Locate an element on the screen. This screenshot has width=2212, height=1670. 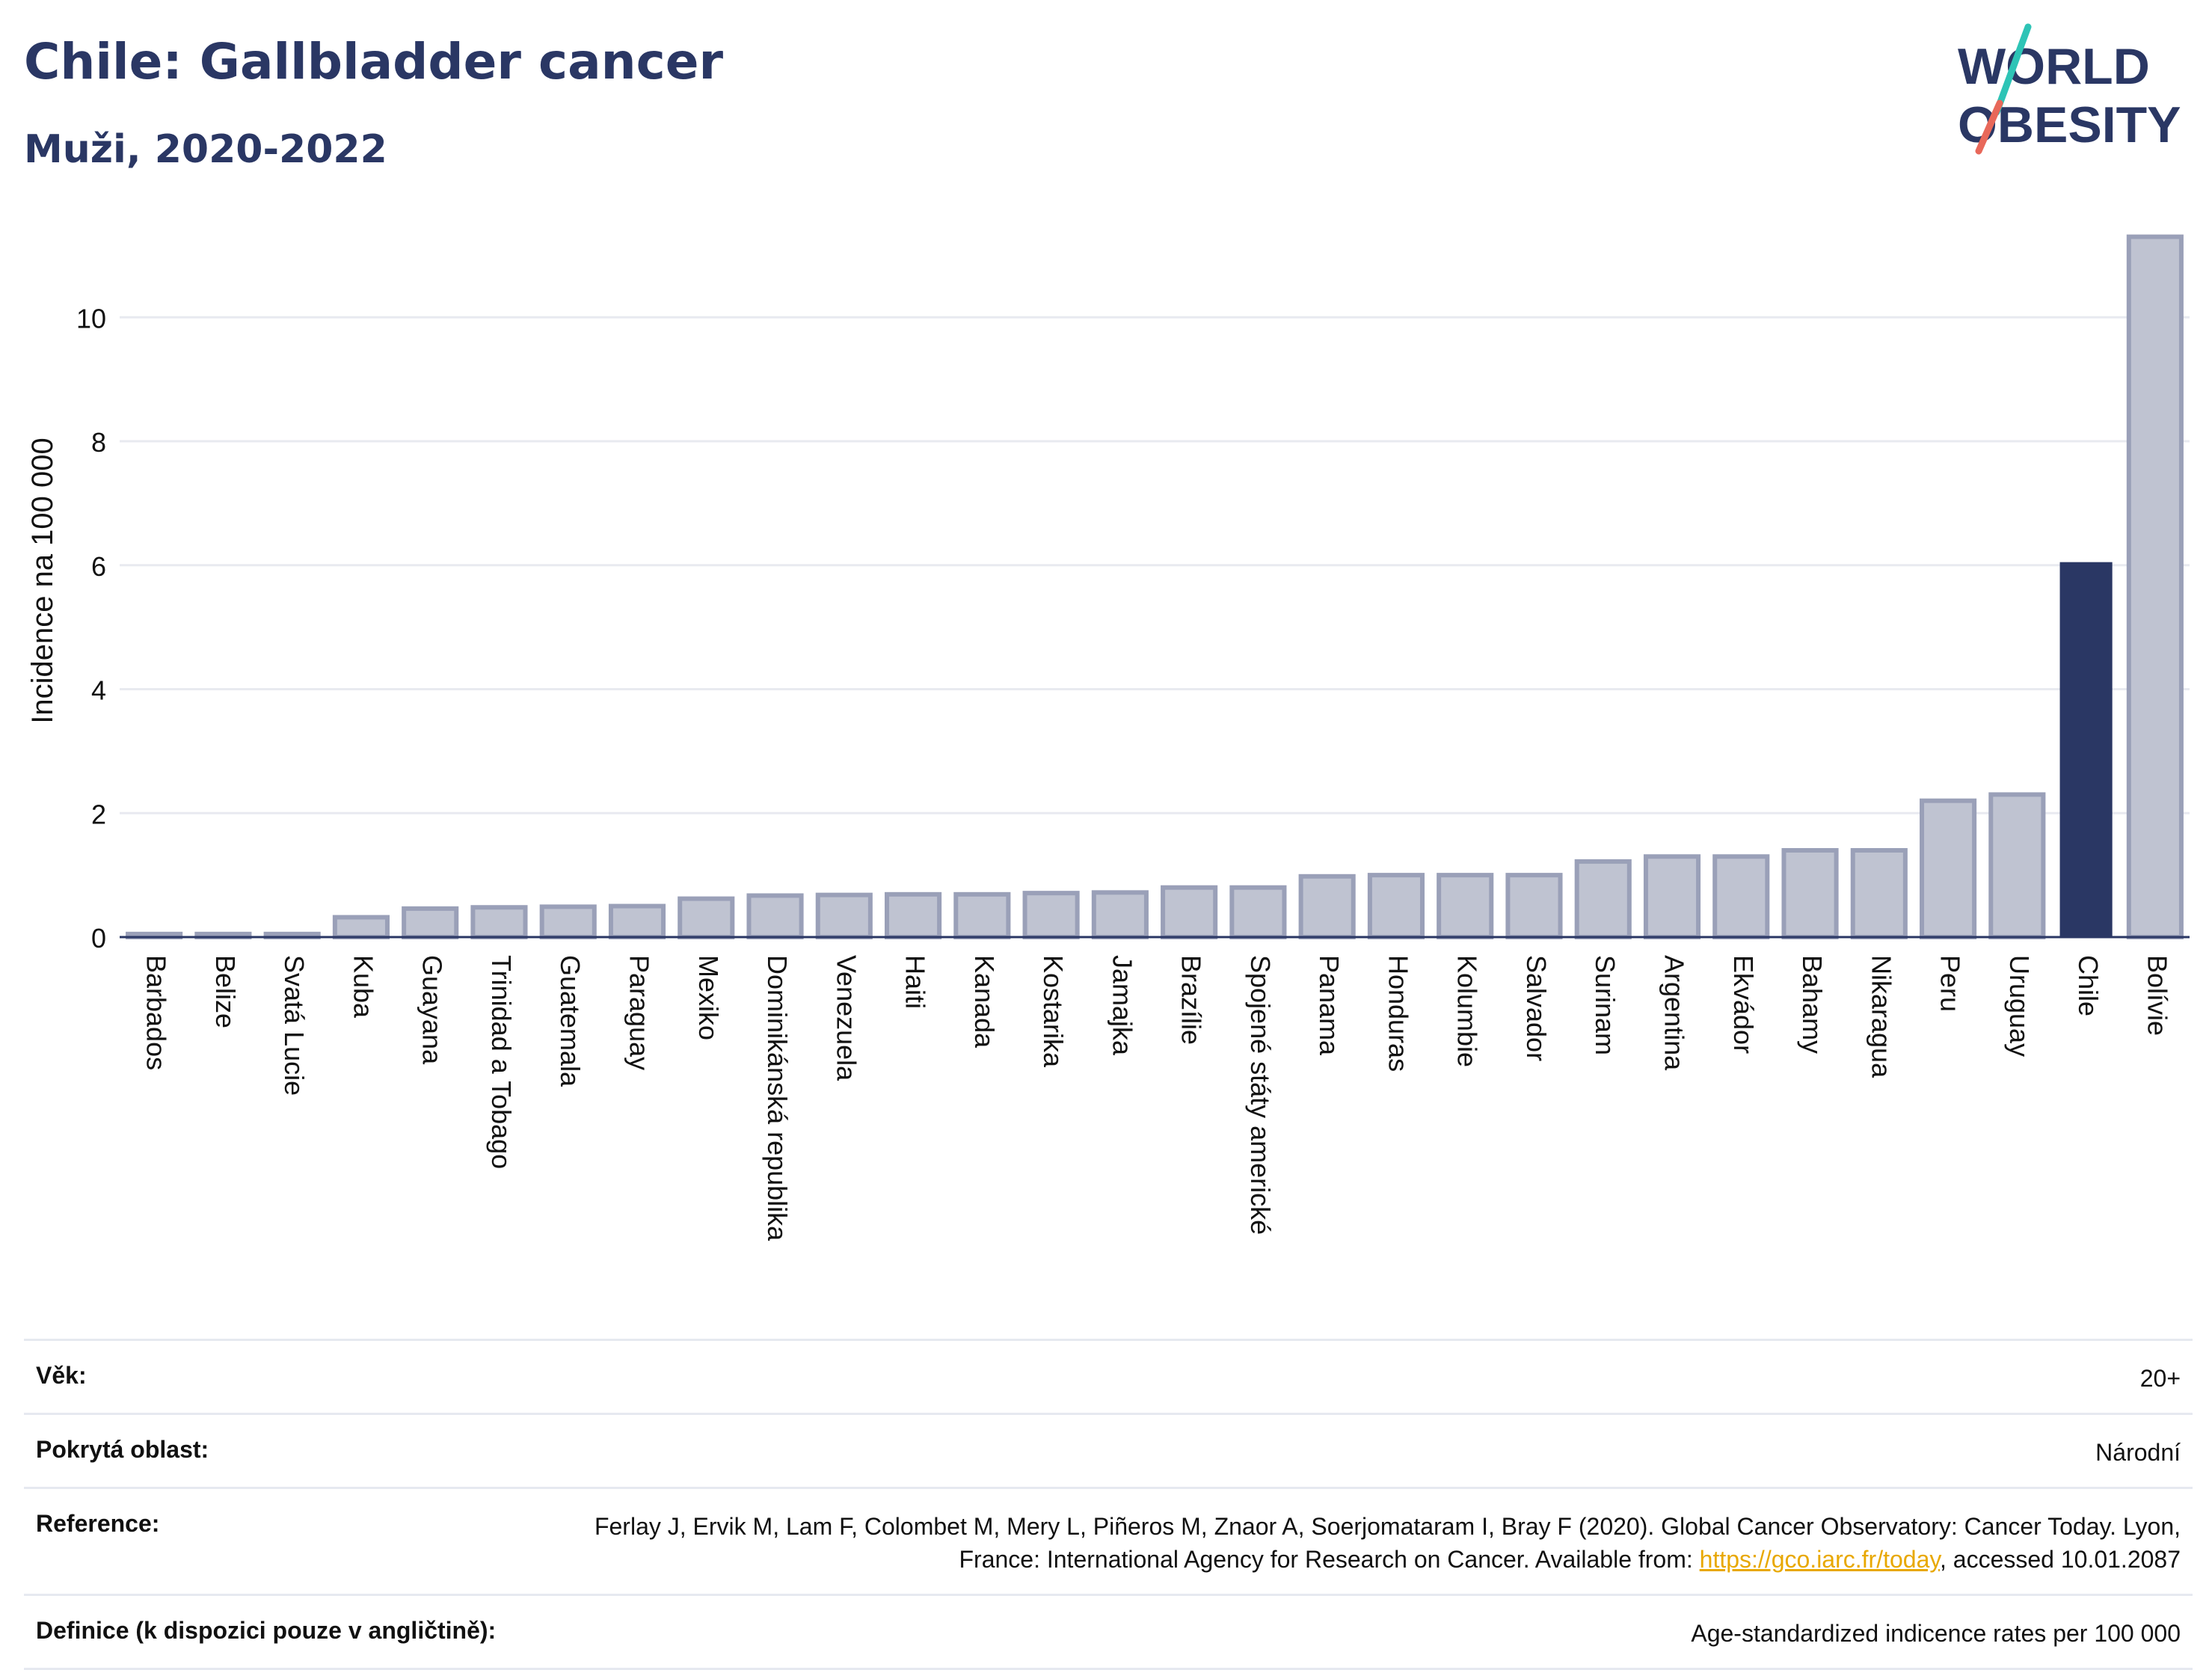
x-tick-label: Bolívie is located at coordinates (2157, 995).